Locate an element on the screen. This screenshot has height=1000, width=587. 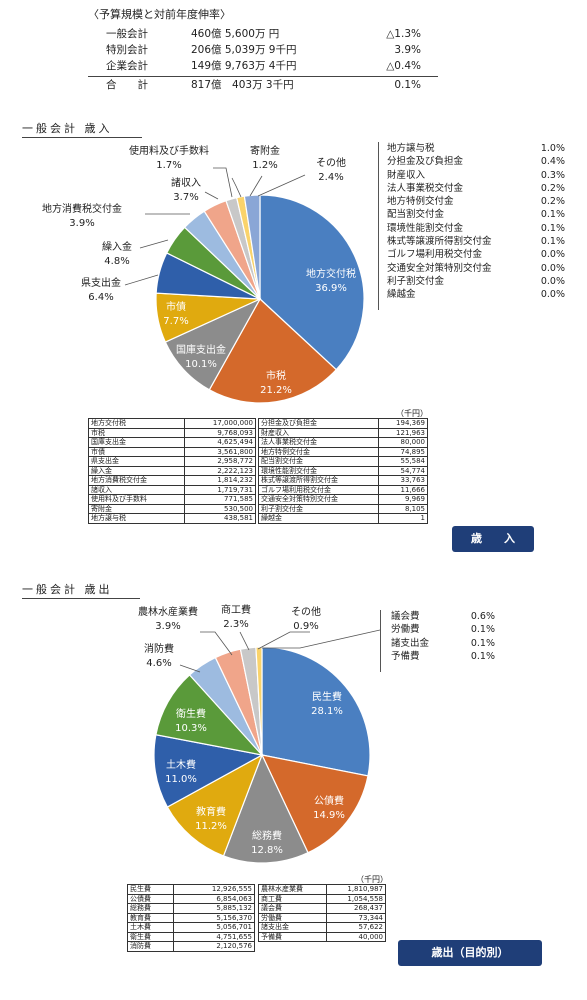
other-item-name: 地方譲与税 is located at coordinates (411, 148).